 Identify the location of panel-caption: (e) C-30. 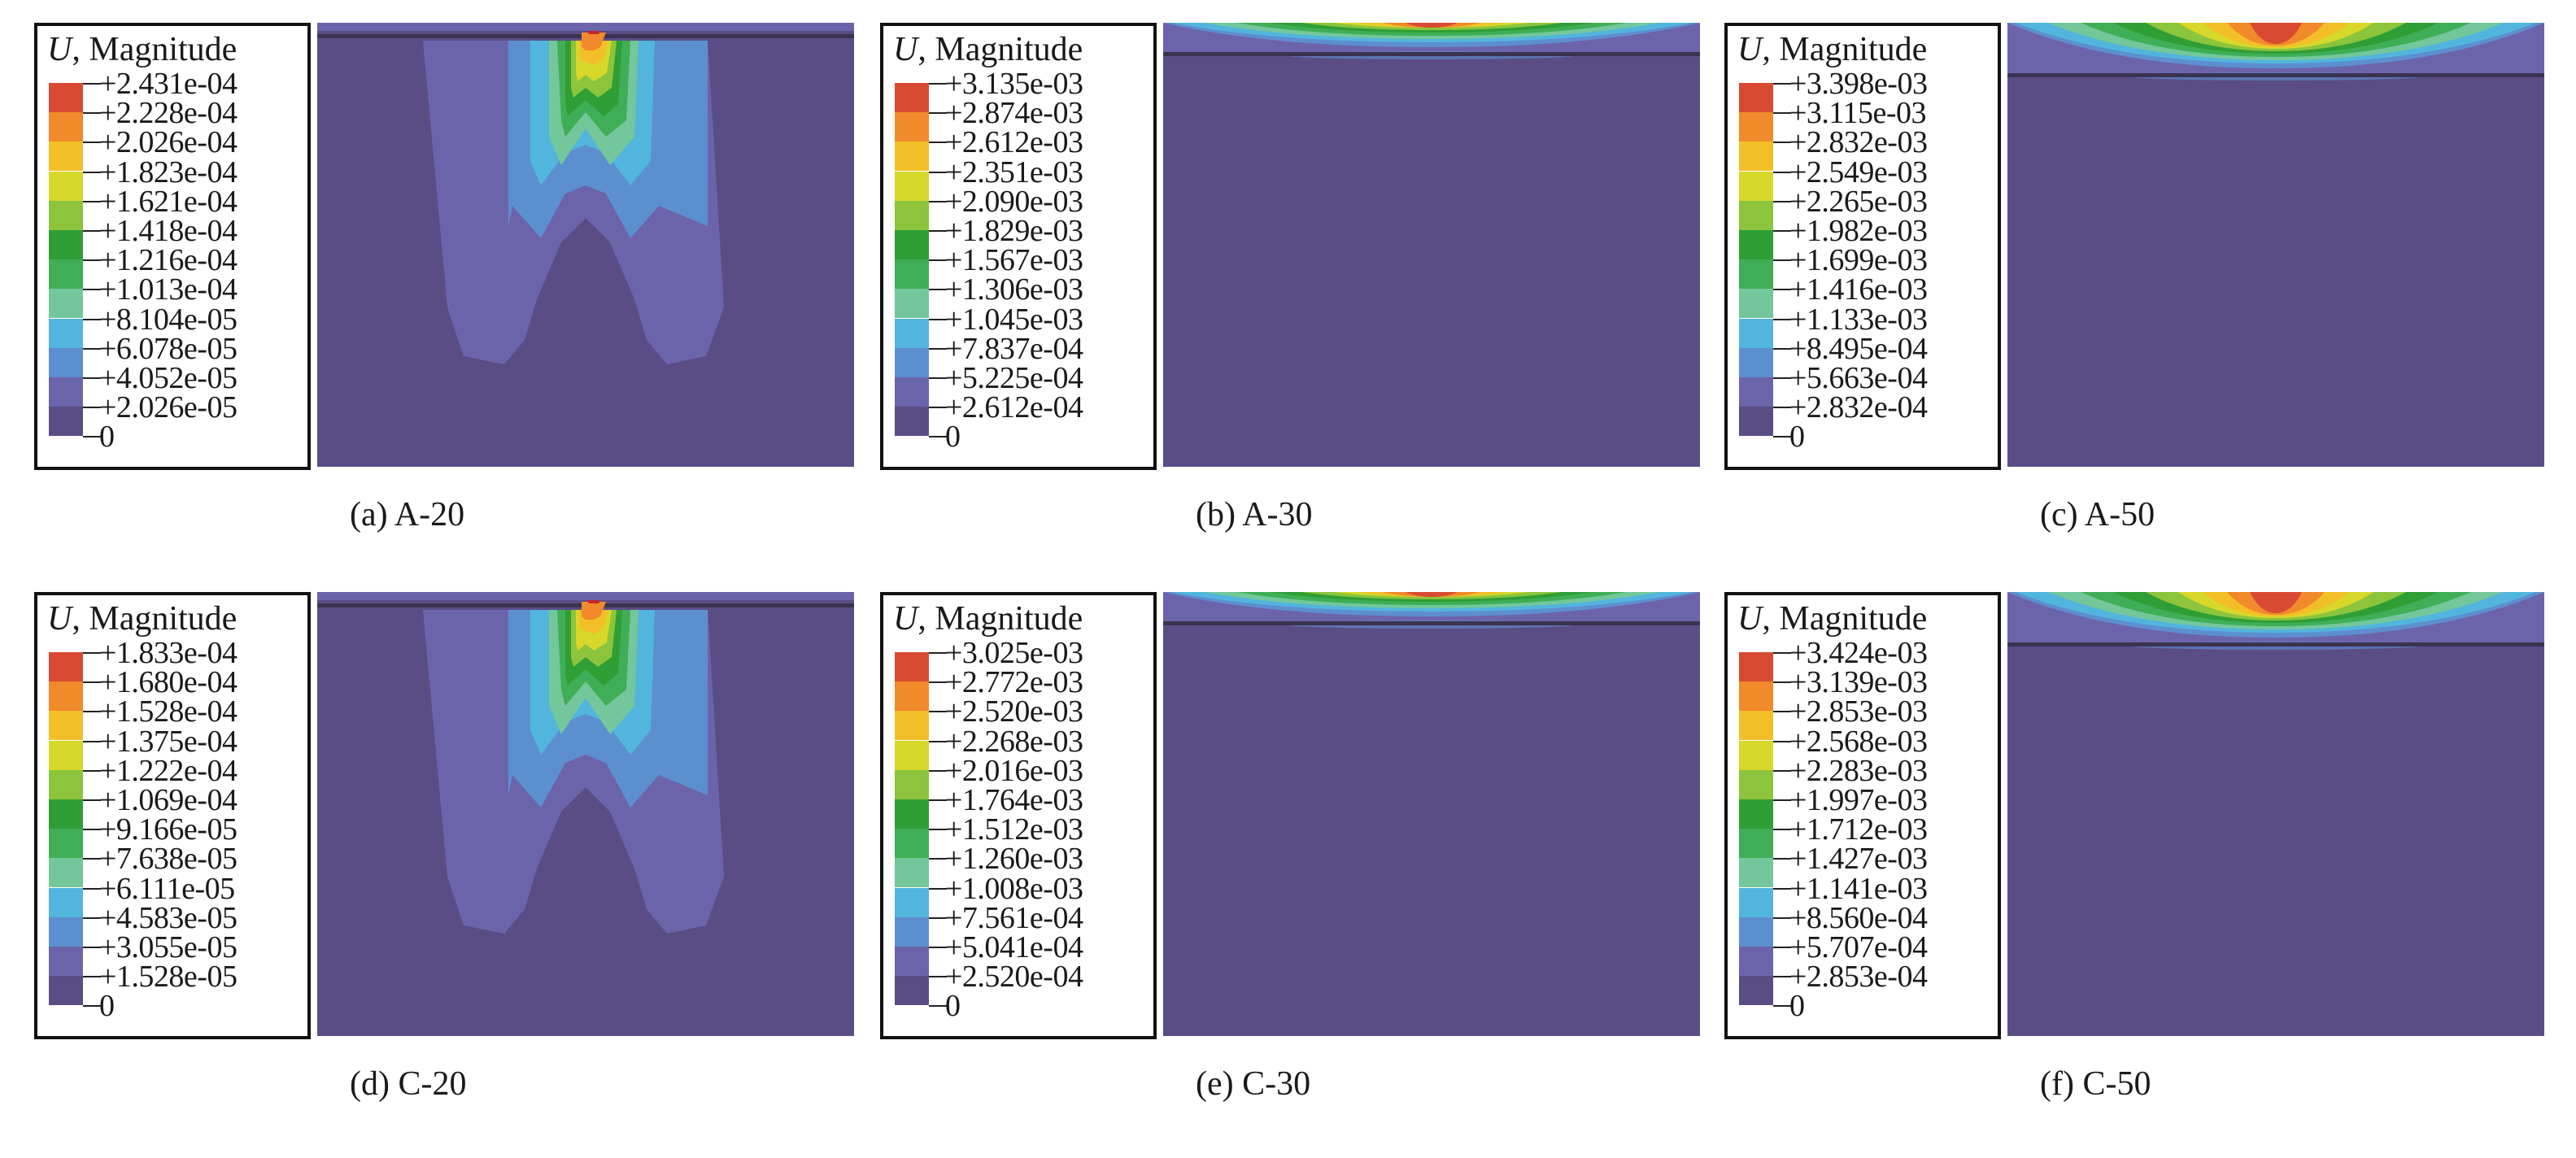
(1253, 1084).